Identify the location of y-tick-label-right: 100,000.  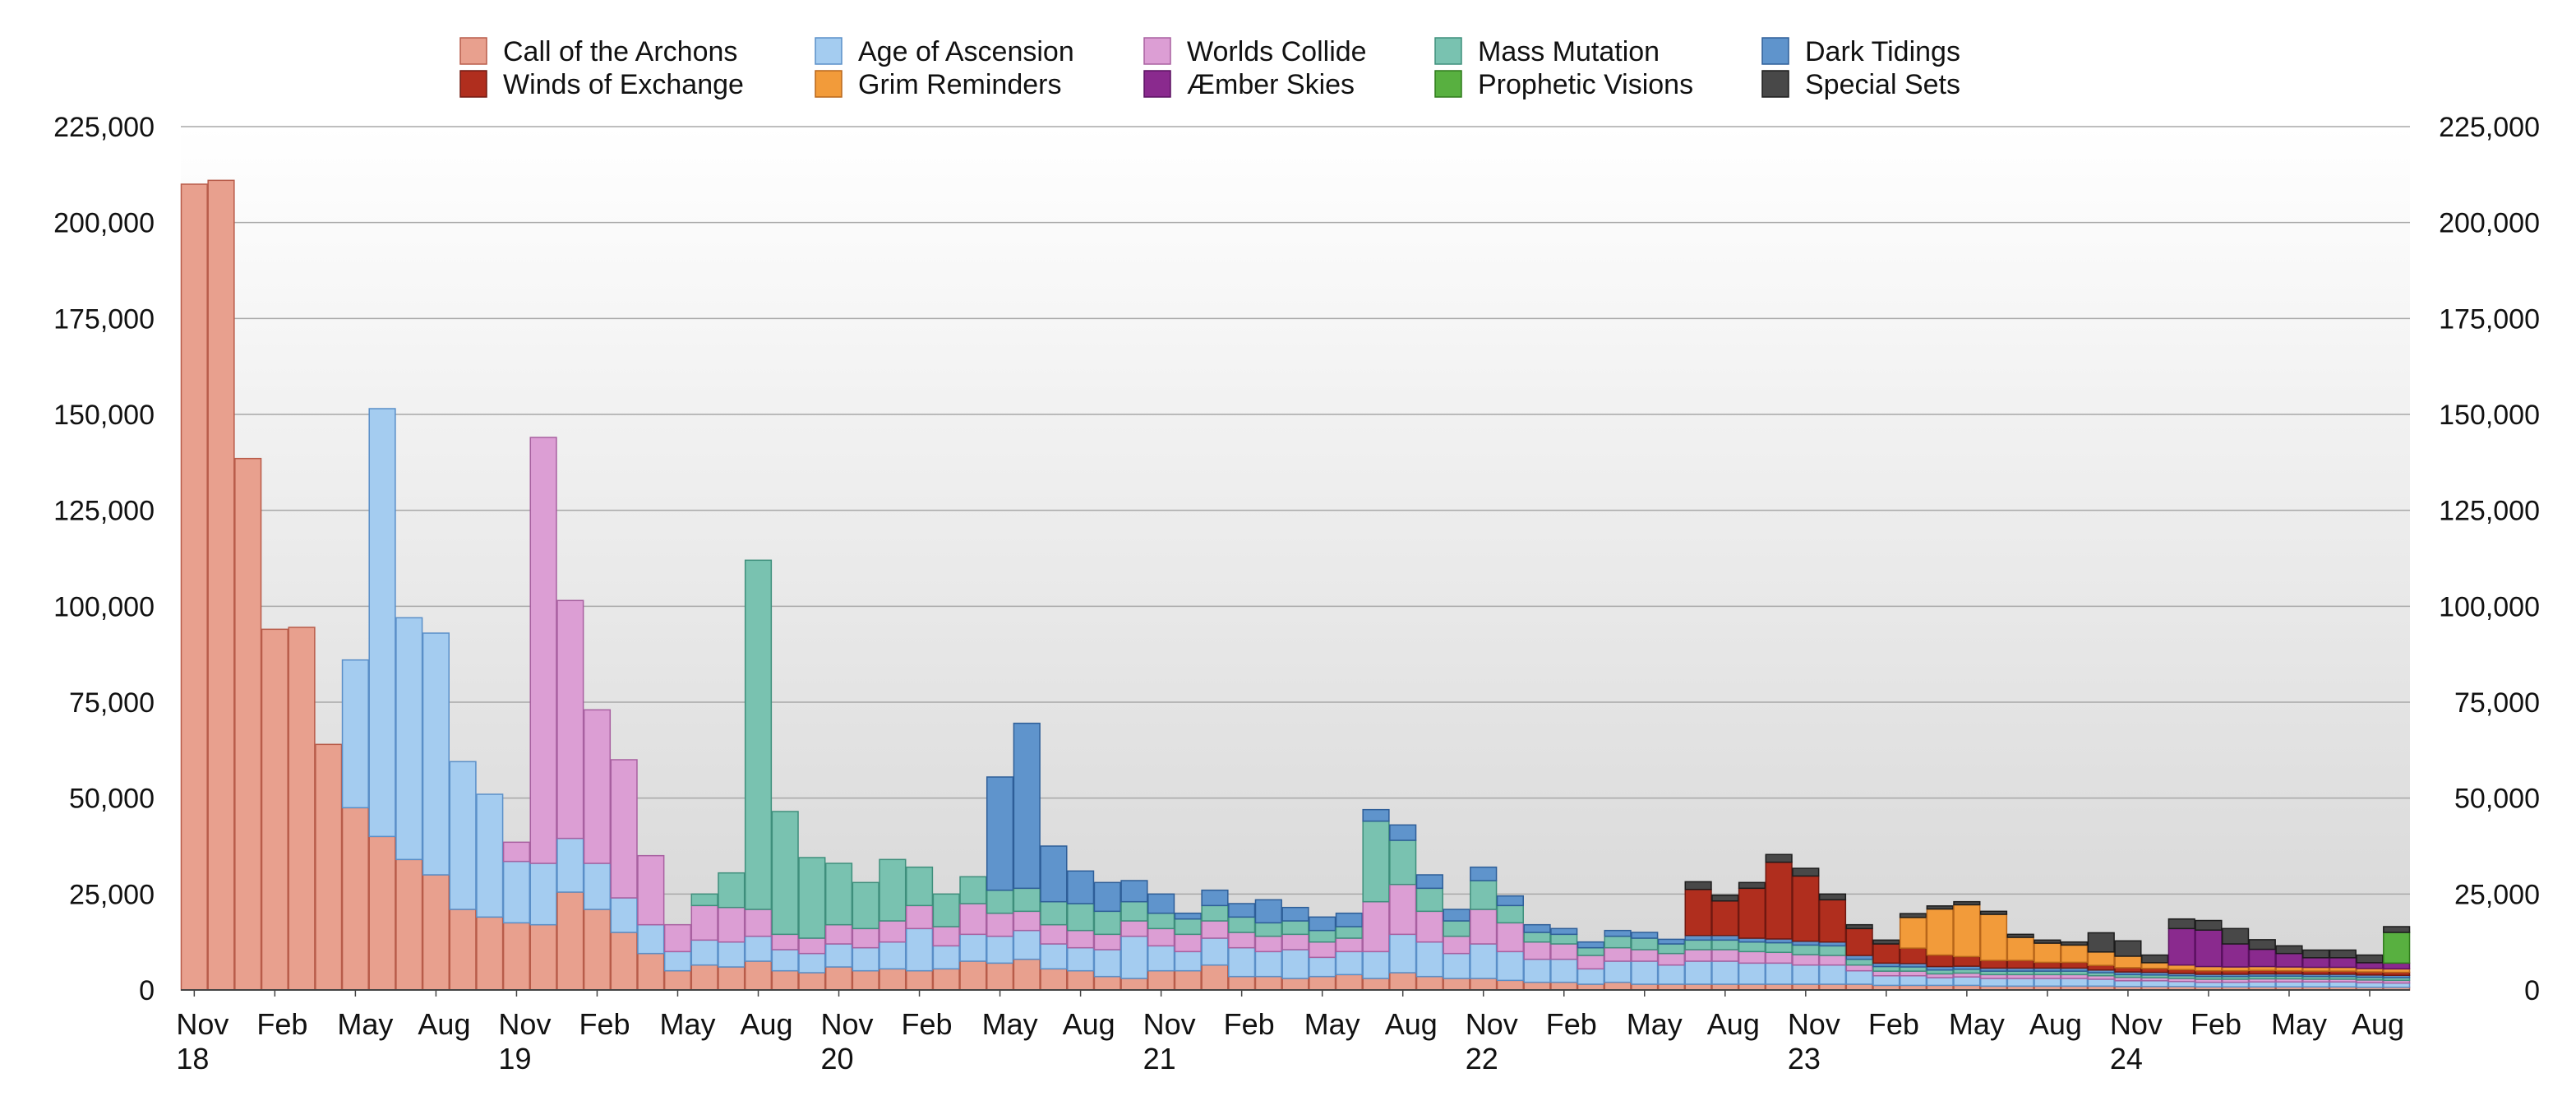
(2490, 606).